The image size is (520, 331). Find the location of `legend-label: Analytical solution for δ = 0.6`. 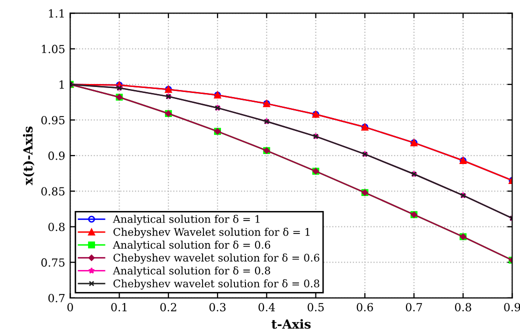

legend-label: Analytical solution for δ = 0.6 is located at coordinates (191, 245).